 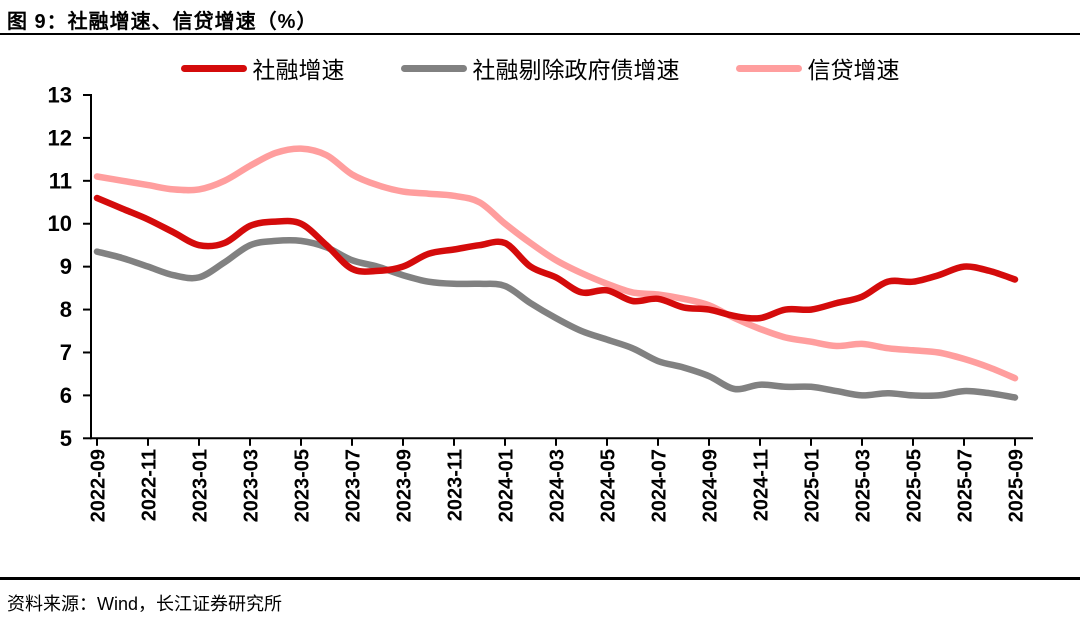 I want to click on legend-item-credit: 信贷增速, so click(x=817, y=68).